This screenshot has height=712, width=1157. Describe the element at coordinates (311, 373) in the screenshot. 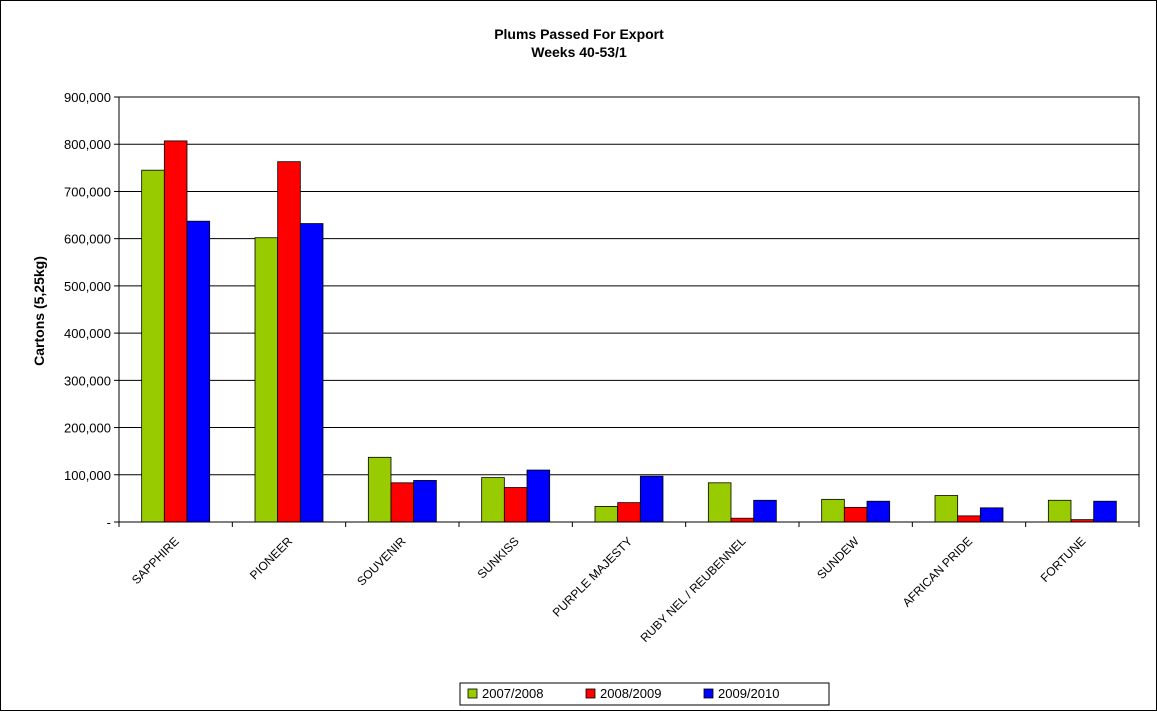

I see `bar-2009-2010-pioneer` at that location.